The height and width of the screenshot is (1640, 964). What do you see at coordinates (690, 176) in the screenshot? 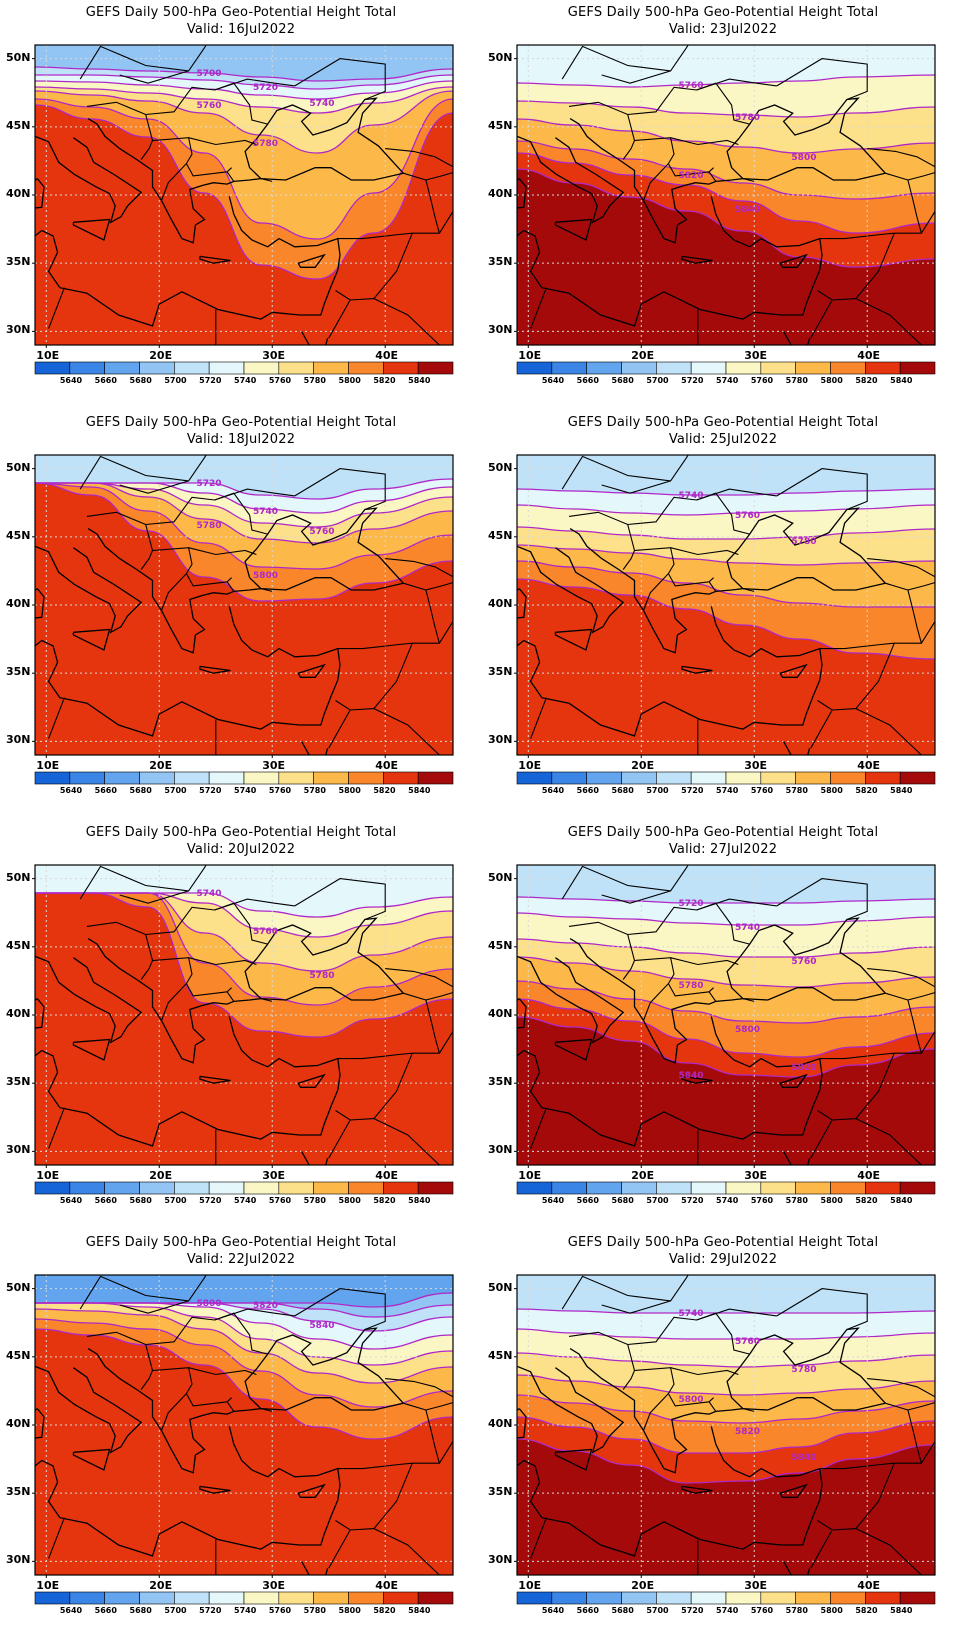
I see `contour-label: 5820` at bounding box center [690, 176].